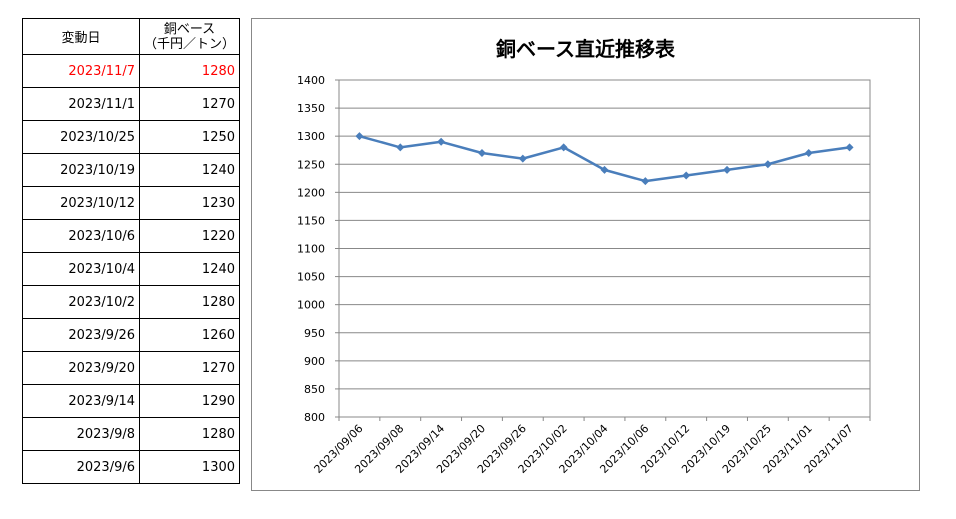 This screenshot has width=956, height=519. What do you see at coordinates (189, 29) in the screenshot?
I see `price-header-line1: 銅ベース` at bounding box center [189, 29].